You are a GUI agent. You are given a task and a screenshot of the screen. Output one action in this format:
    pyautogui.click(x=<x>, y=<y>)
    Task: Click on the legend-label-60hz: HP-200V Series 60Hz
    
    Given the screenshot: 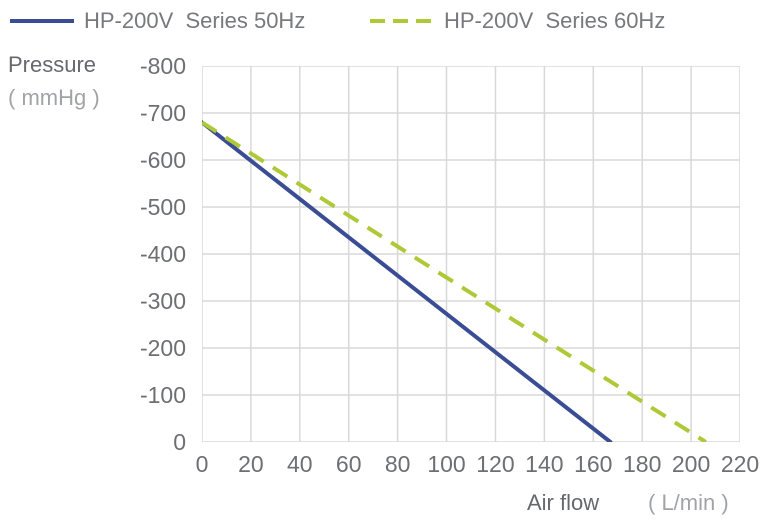 What is the action you would take?
    pyautogui.click(x=555, y=20)
    